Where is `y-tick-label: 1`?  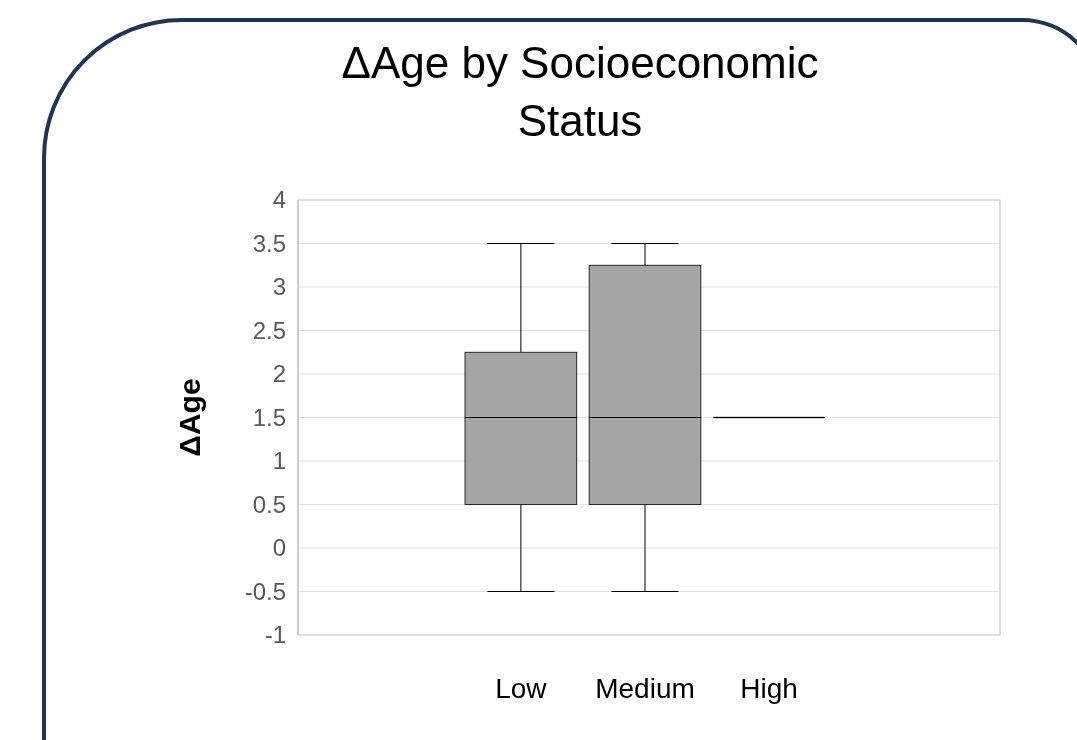
y-tick-label: 1 is located at coordinates (279, 461).